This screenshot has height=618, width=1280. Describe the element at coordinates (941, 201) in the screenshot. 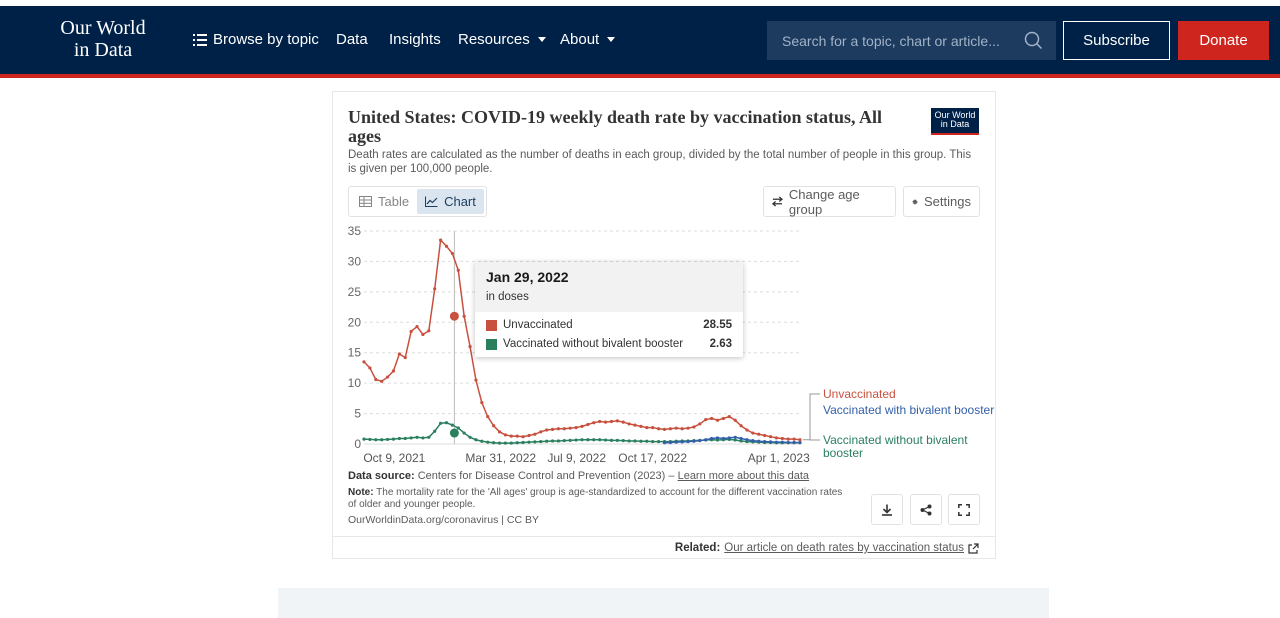

I see `settings-button: Settings` at that location.